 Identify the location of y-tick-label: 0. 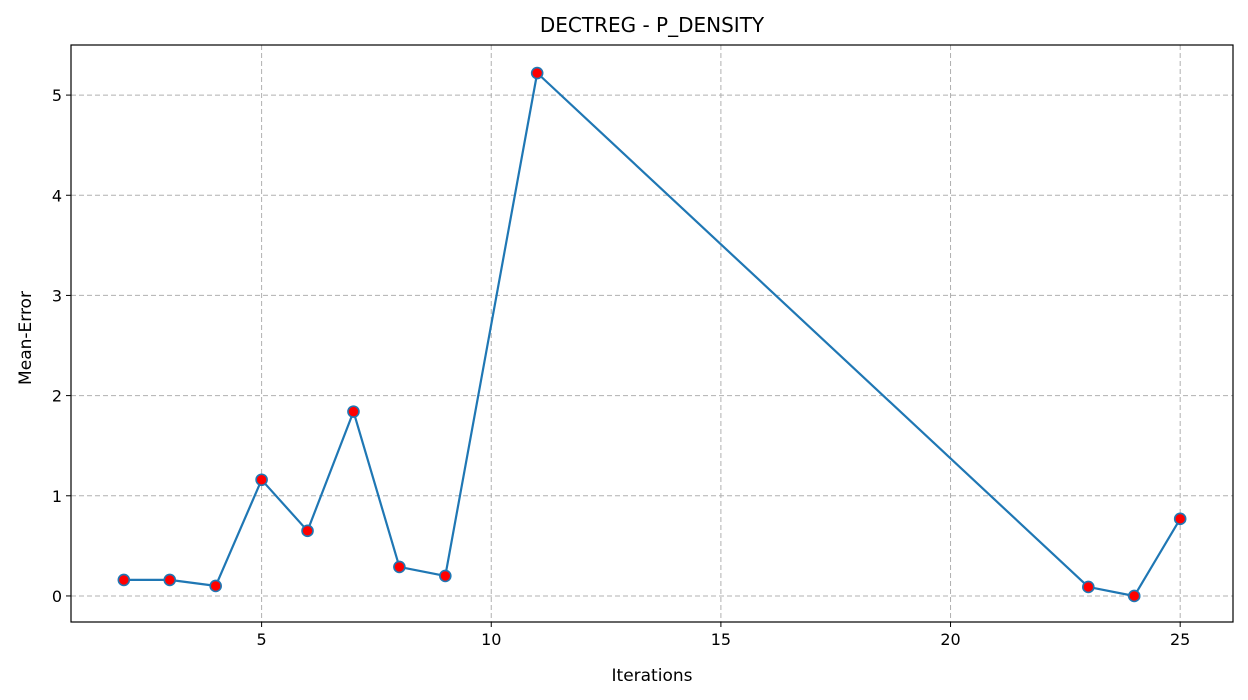
(57, 596).